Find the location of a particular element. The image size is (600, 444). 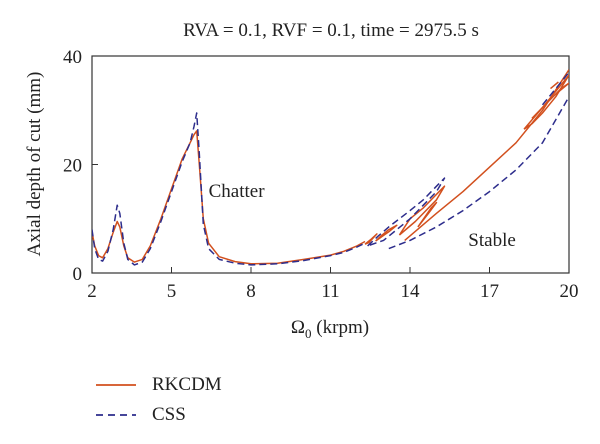

chart-title: RVA = 0.1, RVF = 0.1, time = 2975.5 s is located at coordinates (331, 30).